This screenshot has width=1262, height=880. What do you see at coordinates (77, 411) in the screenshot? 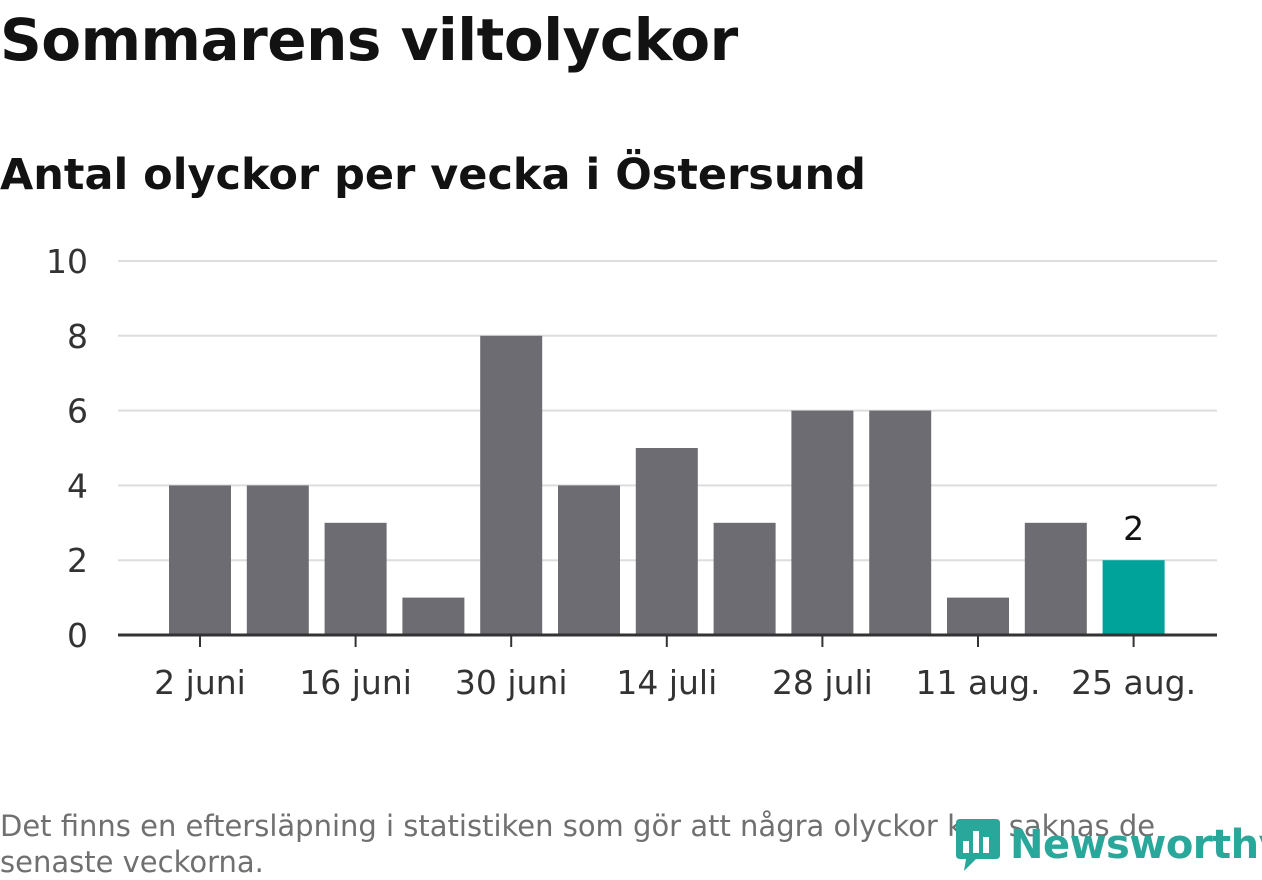
I see `y-tick-label: 6` at bounding box center [77, 411].